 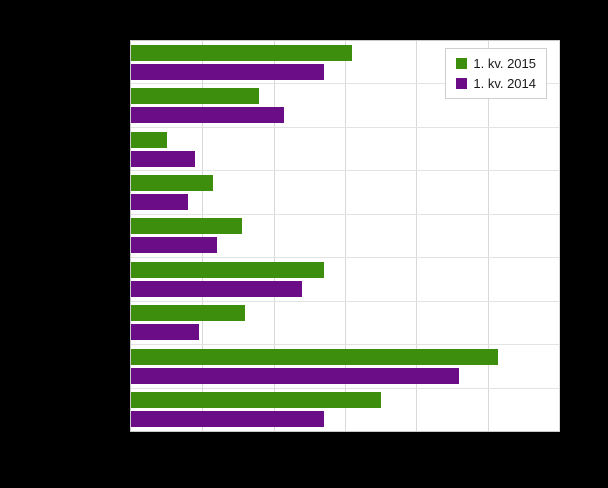 What do you see at coordinates (462, 83) in the screenshot?
I see `legend-swatch-2014-icon` at bounding box center [462, 83].